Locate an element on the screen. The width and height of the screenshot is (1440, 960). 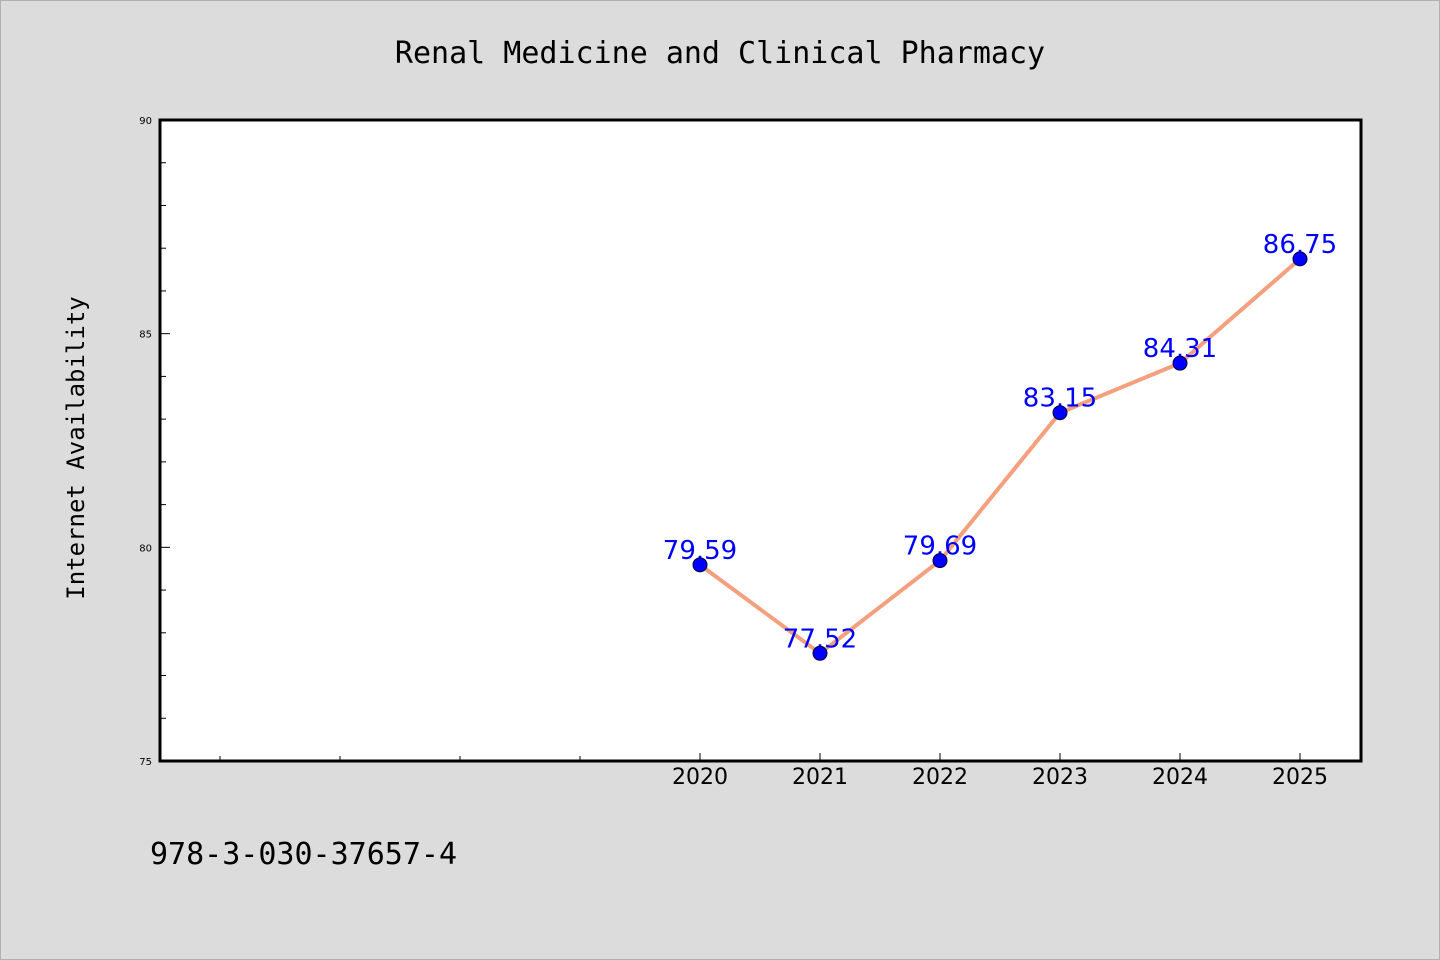
footer-code: 978-3-030-37657-4 is located at coordinates (303, 854).